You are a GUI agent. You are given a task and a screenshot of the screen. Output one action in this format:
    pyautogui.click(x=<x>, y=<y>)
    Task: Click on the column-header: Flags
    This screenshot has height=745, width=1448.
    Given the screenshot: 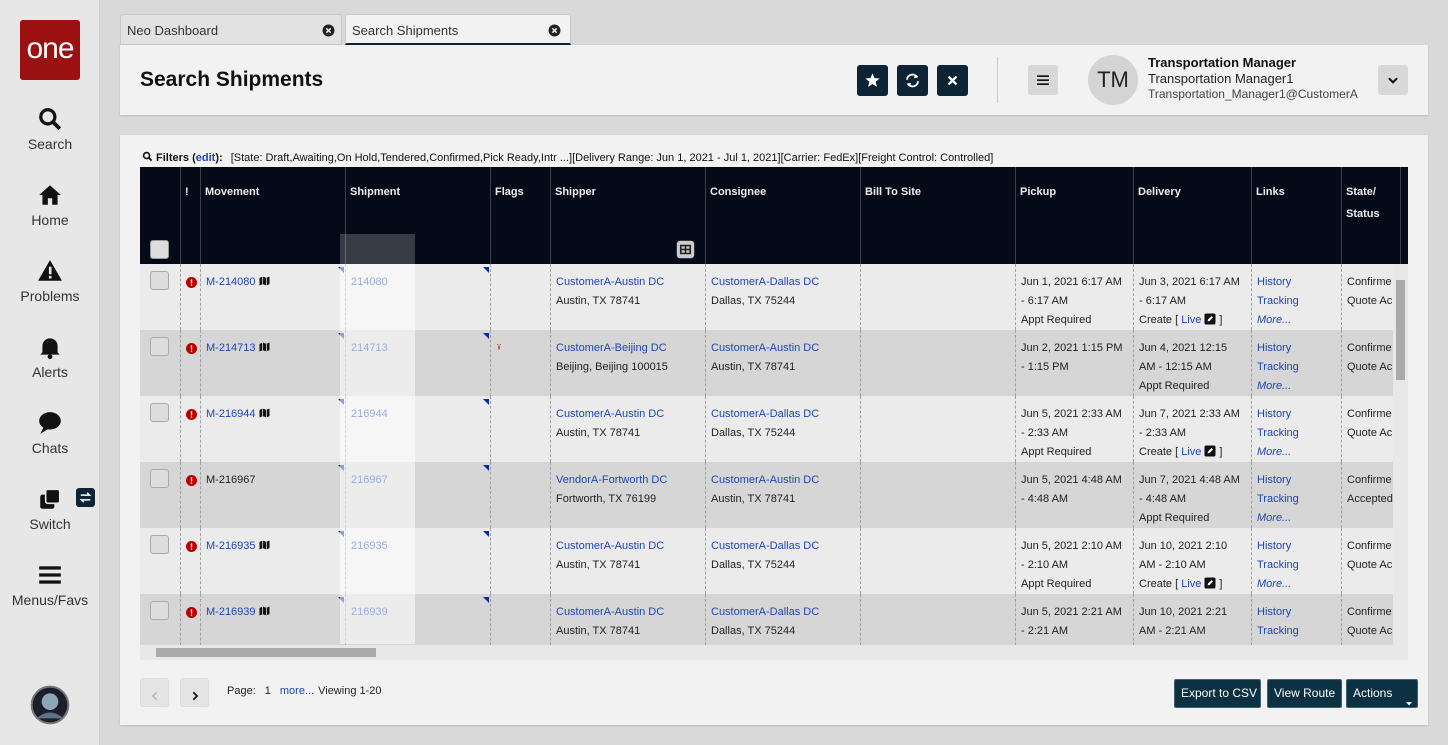 What is the action you would take?
    pyautogui.click(x=509, y=192)
    